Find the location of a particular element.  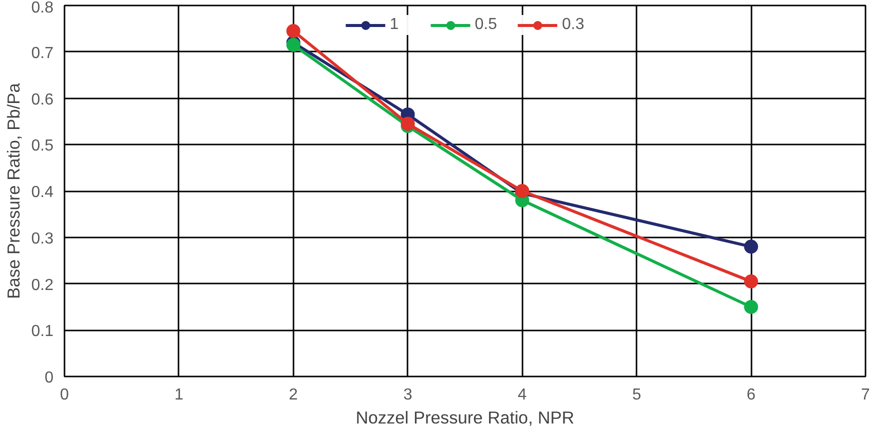

y-tick-label: 0.4 is located at coordinates (42, 192).